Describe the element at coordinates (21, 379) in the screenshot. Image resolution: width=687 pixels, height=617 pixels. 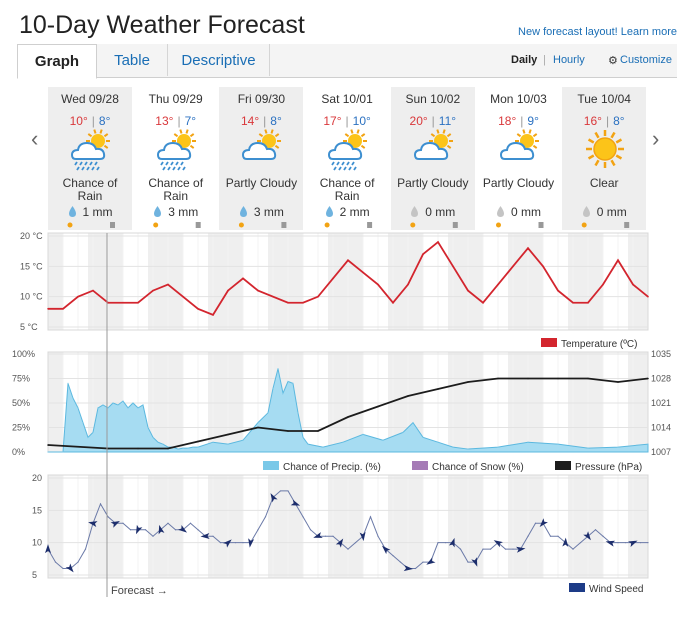
I see `precip-tick-label: 75%` at that location.